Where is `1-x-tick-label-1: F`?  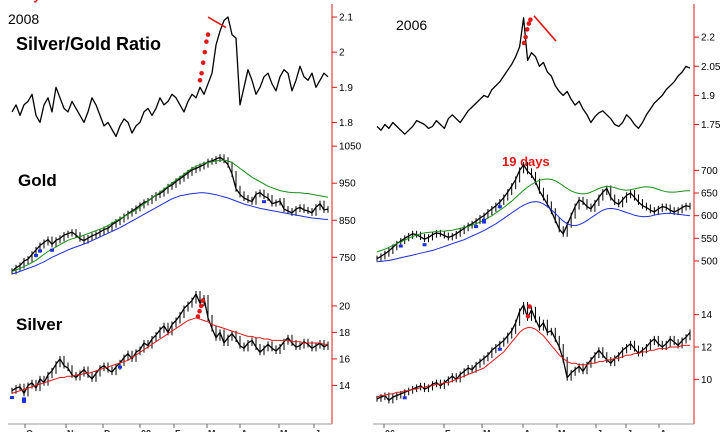
1-x-tick-label-1: F is located at coordinates (448, 430).